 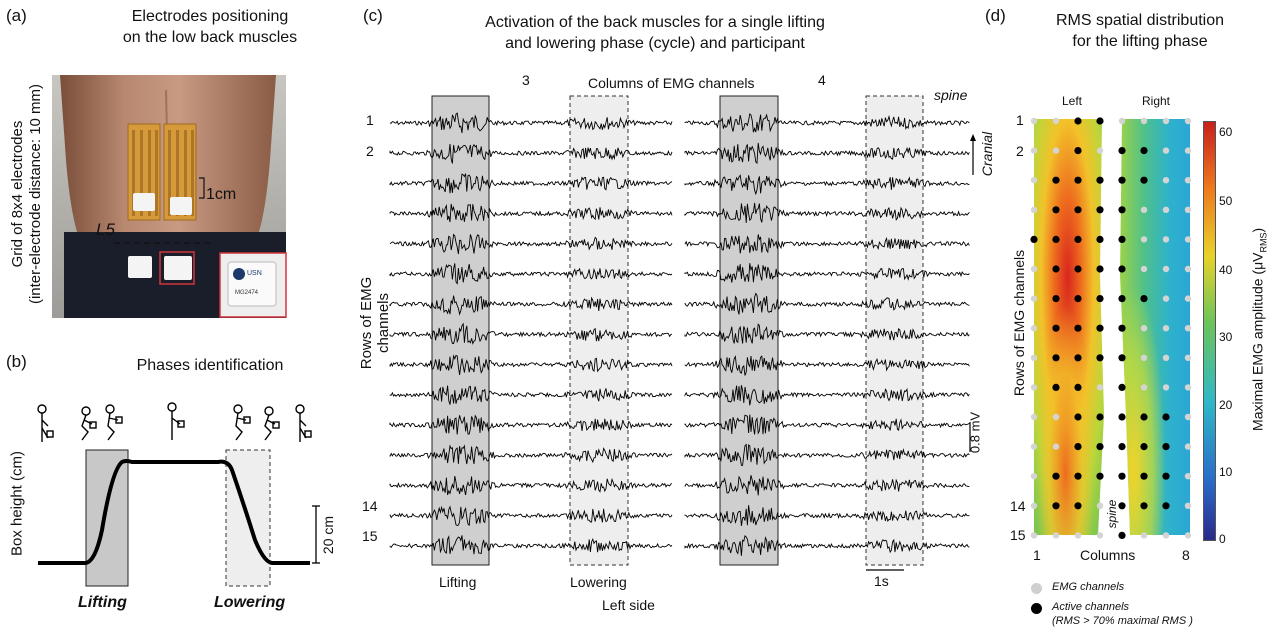 I want to click on heatmap-left-label: Left, so click(x=1072, y=101).